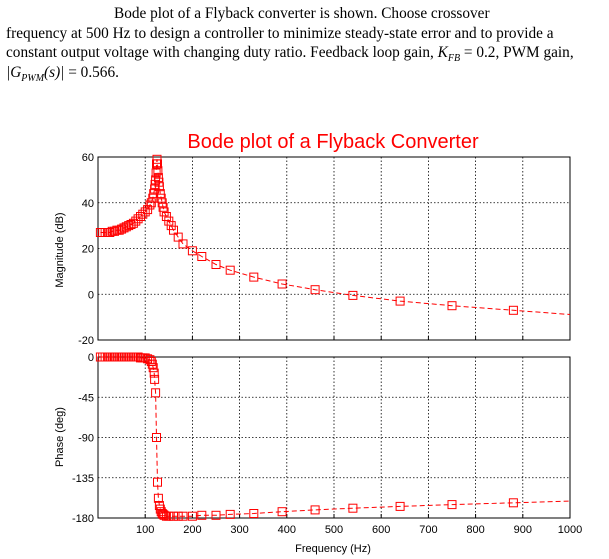 This screenshot has width=609, height=559. I want to click on magnitude-ytick-label-2: 20, so click(88, 250).